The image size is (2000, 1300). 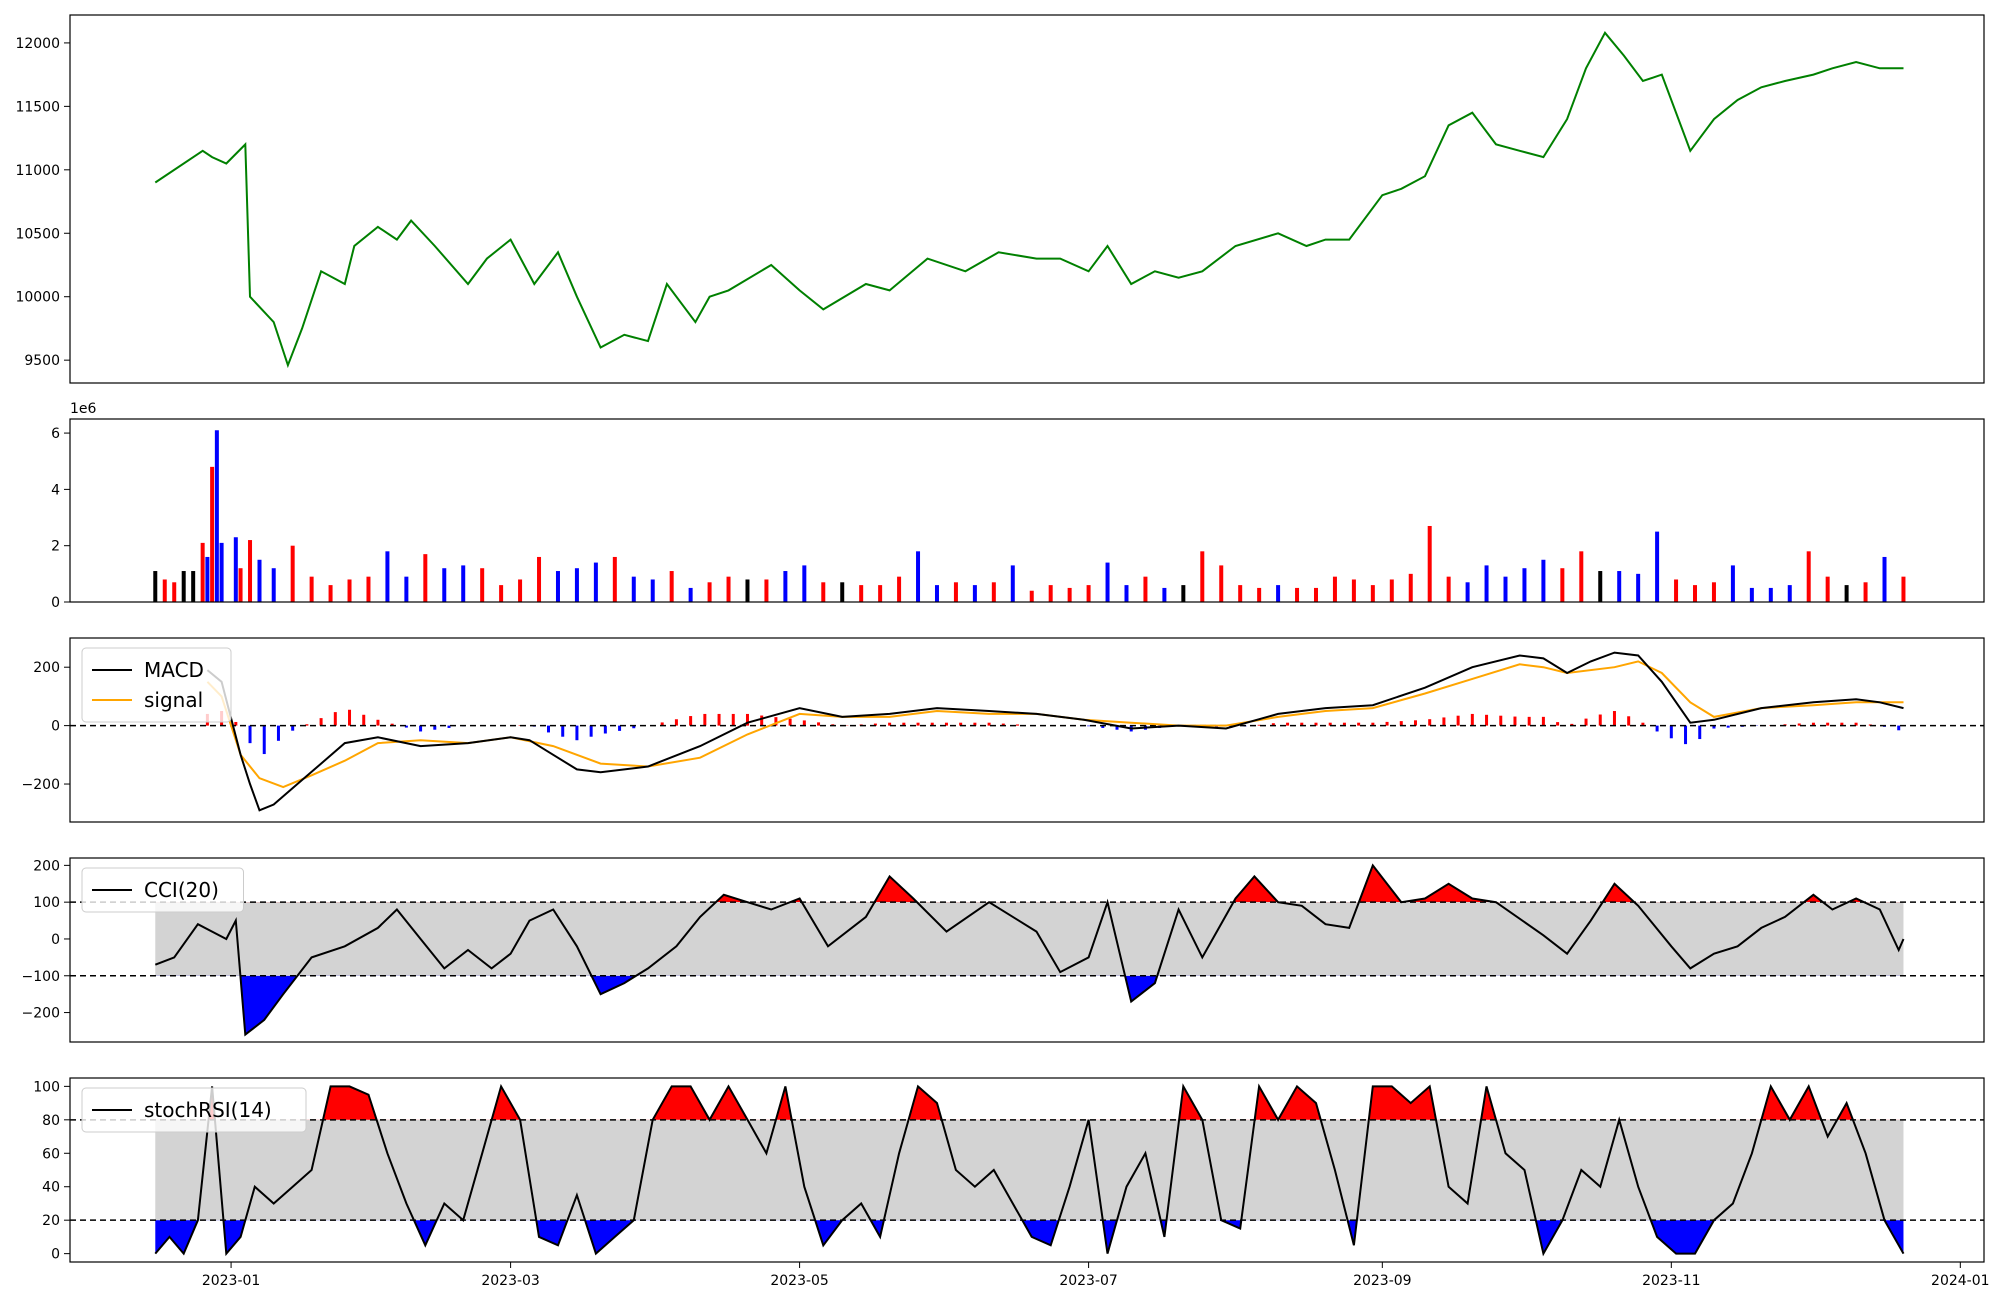 I want to click on cci-ytick-label: 200, so click(x=46, y=866).